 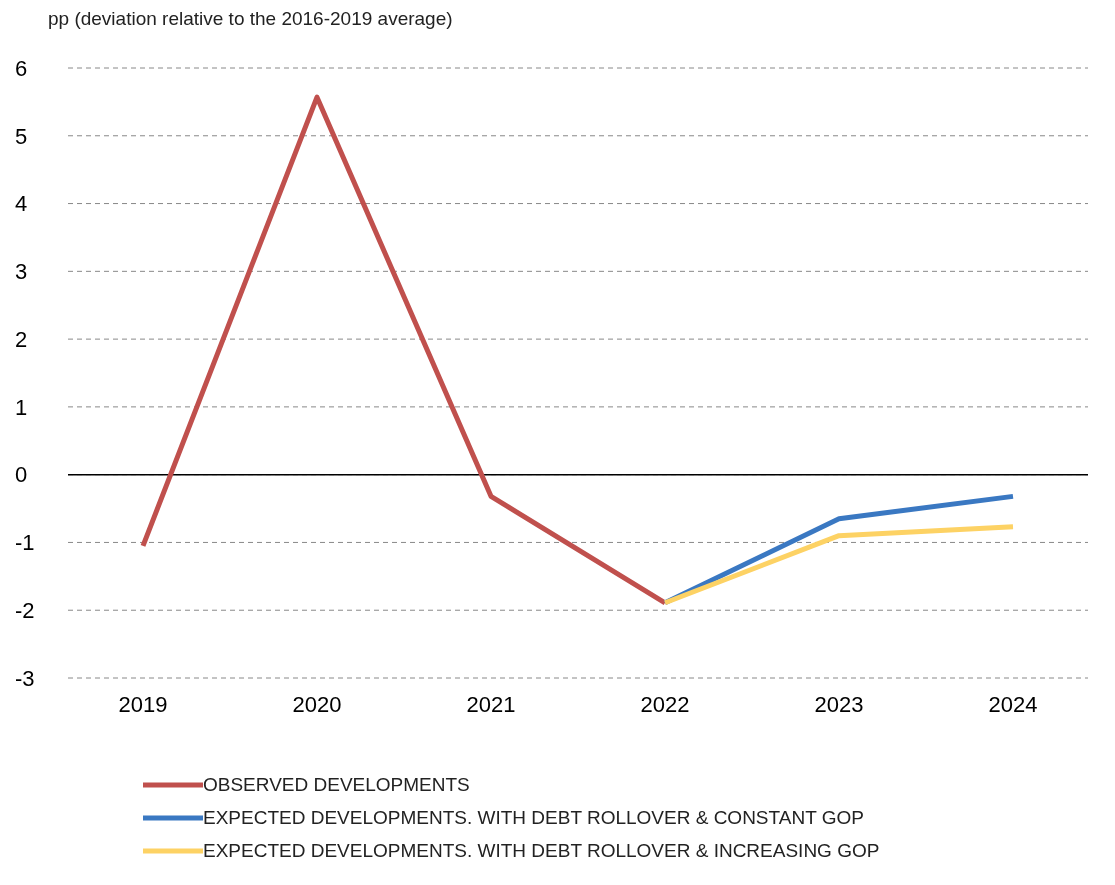 I want to click on x-tick-label: 2019, so click(x=143, y=704).